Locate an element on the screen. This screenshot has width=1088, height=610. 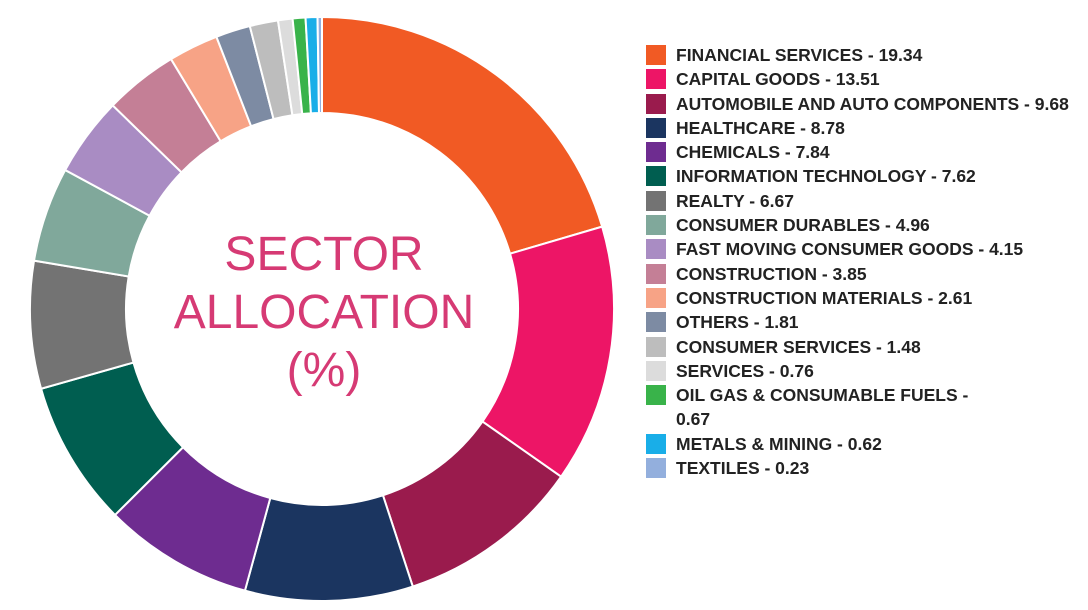
legend-label: HEALTHCARE - 8.78 is located at coordinates (760, 127).